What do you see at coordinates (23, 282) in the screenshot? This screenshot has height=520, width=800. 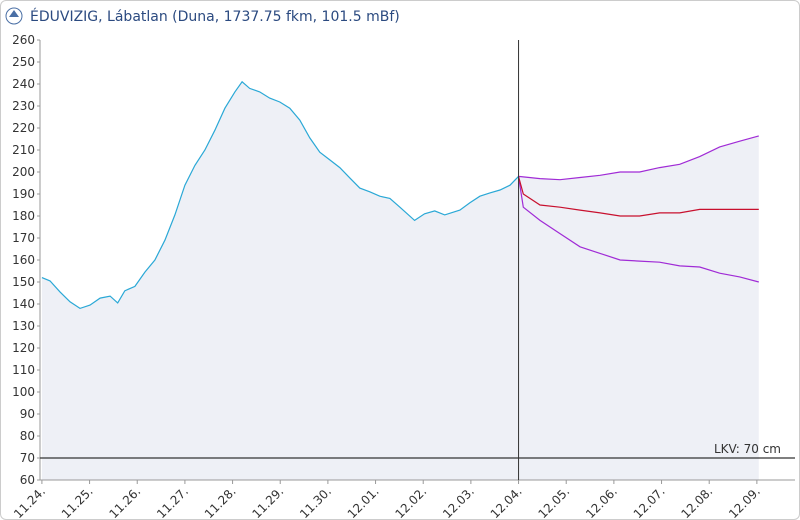 I see `y-tick-label: 150` at bounding box center [23, 282].